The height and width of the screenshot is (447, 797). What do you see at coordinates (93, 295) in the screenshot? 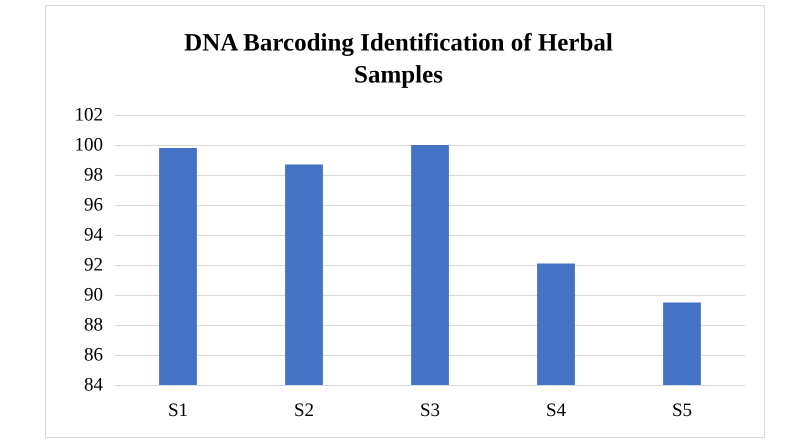
I see `y-tick-label: 90` at bounding box center [93, 295].